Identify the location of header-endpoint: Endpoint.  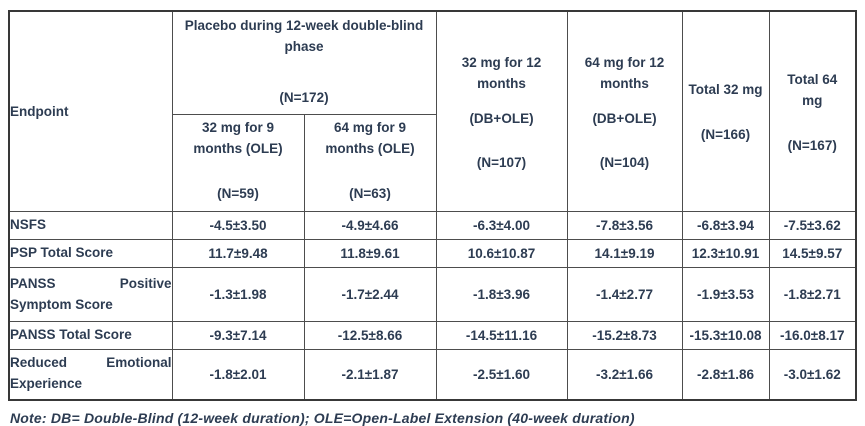
(90, 111).